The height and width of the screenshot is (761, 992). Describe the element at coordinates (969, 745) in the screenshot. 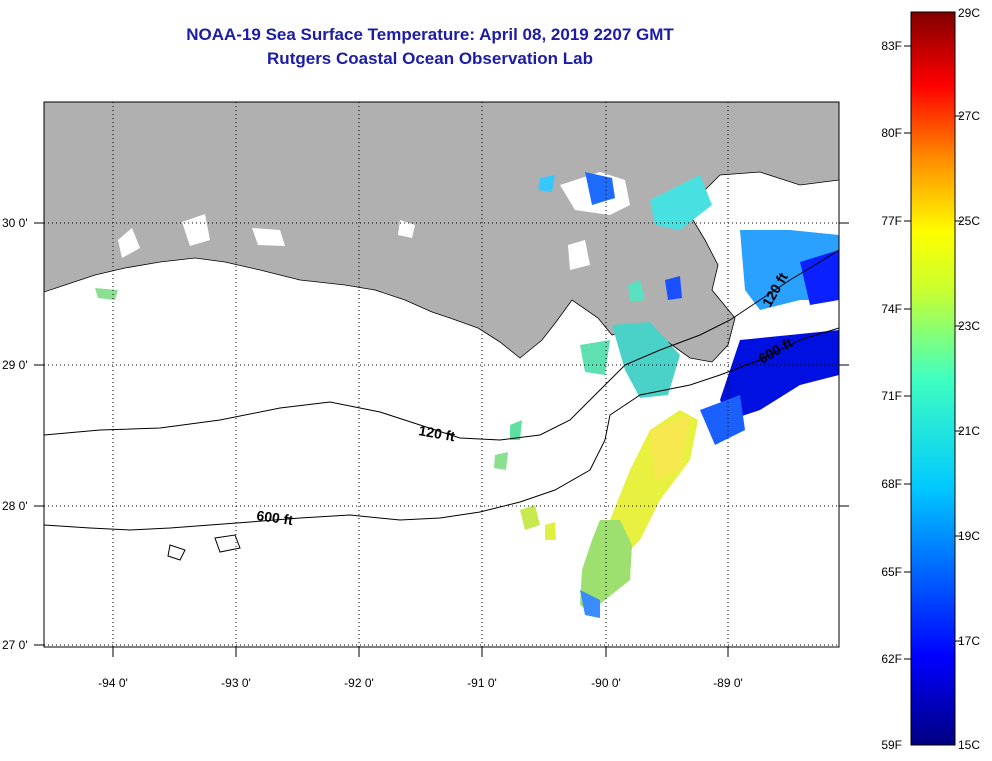

I see `colorbar-c-label: 15C` at that location.